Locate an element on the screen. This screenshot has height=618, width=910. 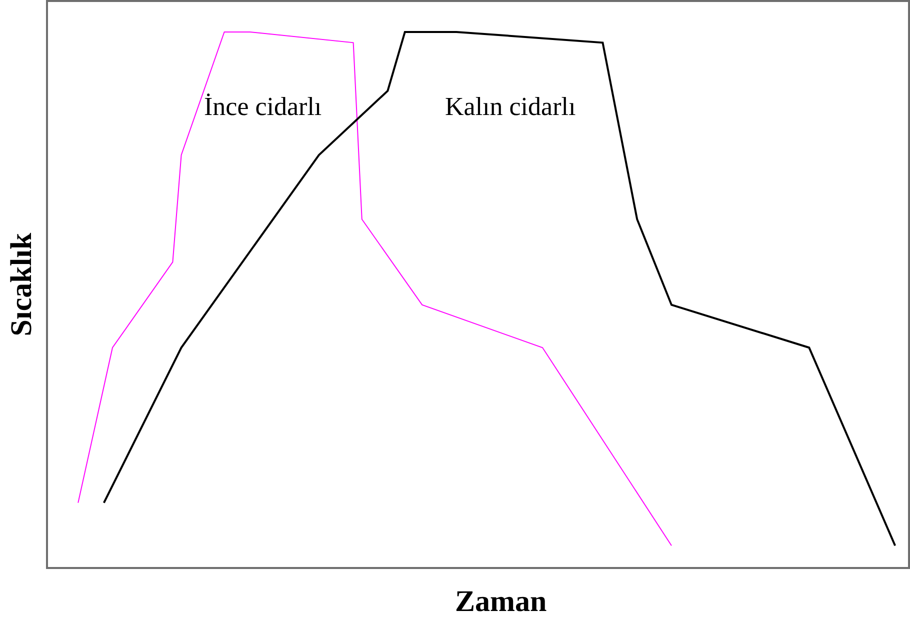
x-axis-title: Zaman is located at coordinates (501, 601).